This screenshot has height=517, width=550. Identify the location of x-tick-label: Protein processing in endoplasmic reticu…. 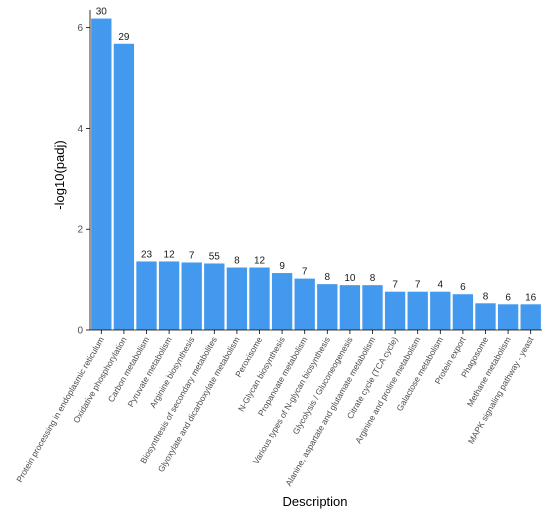
(60, 409).